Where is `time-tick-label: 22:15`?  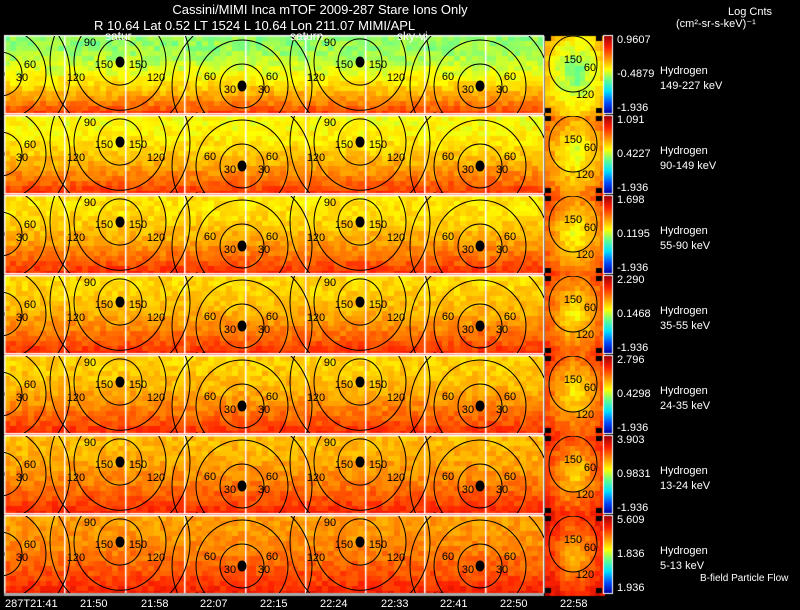
time-tick-label: 22:15 is located at coordinates (274, 604).